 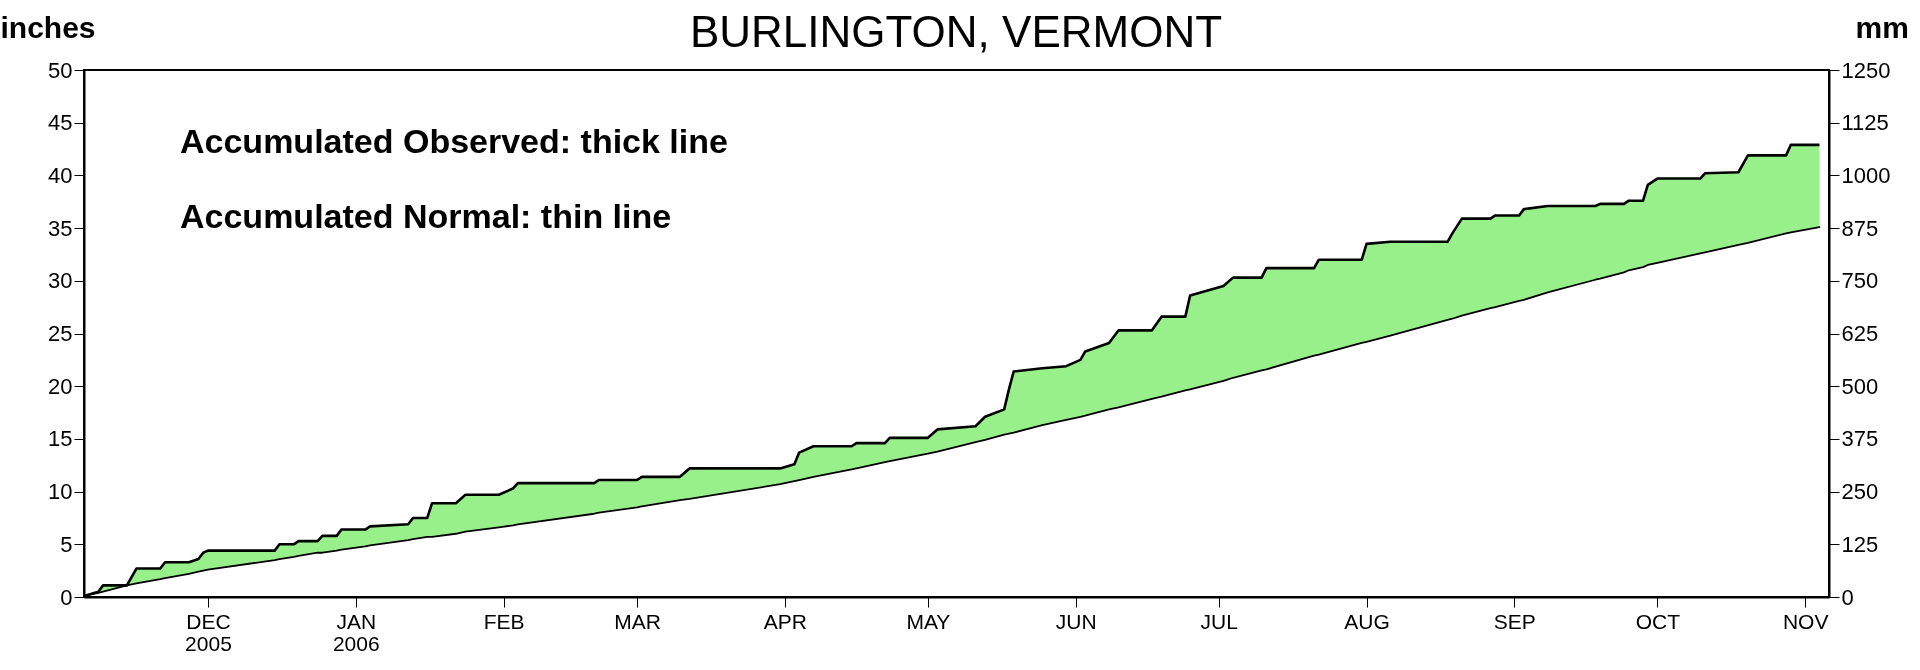 I want to click on y2-tick-label: 750, so click(x=1860, y=281).